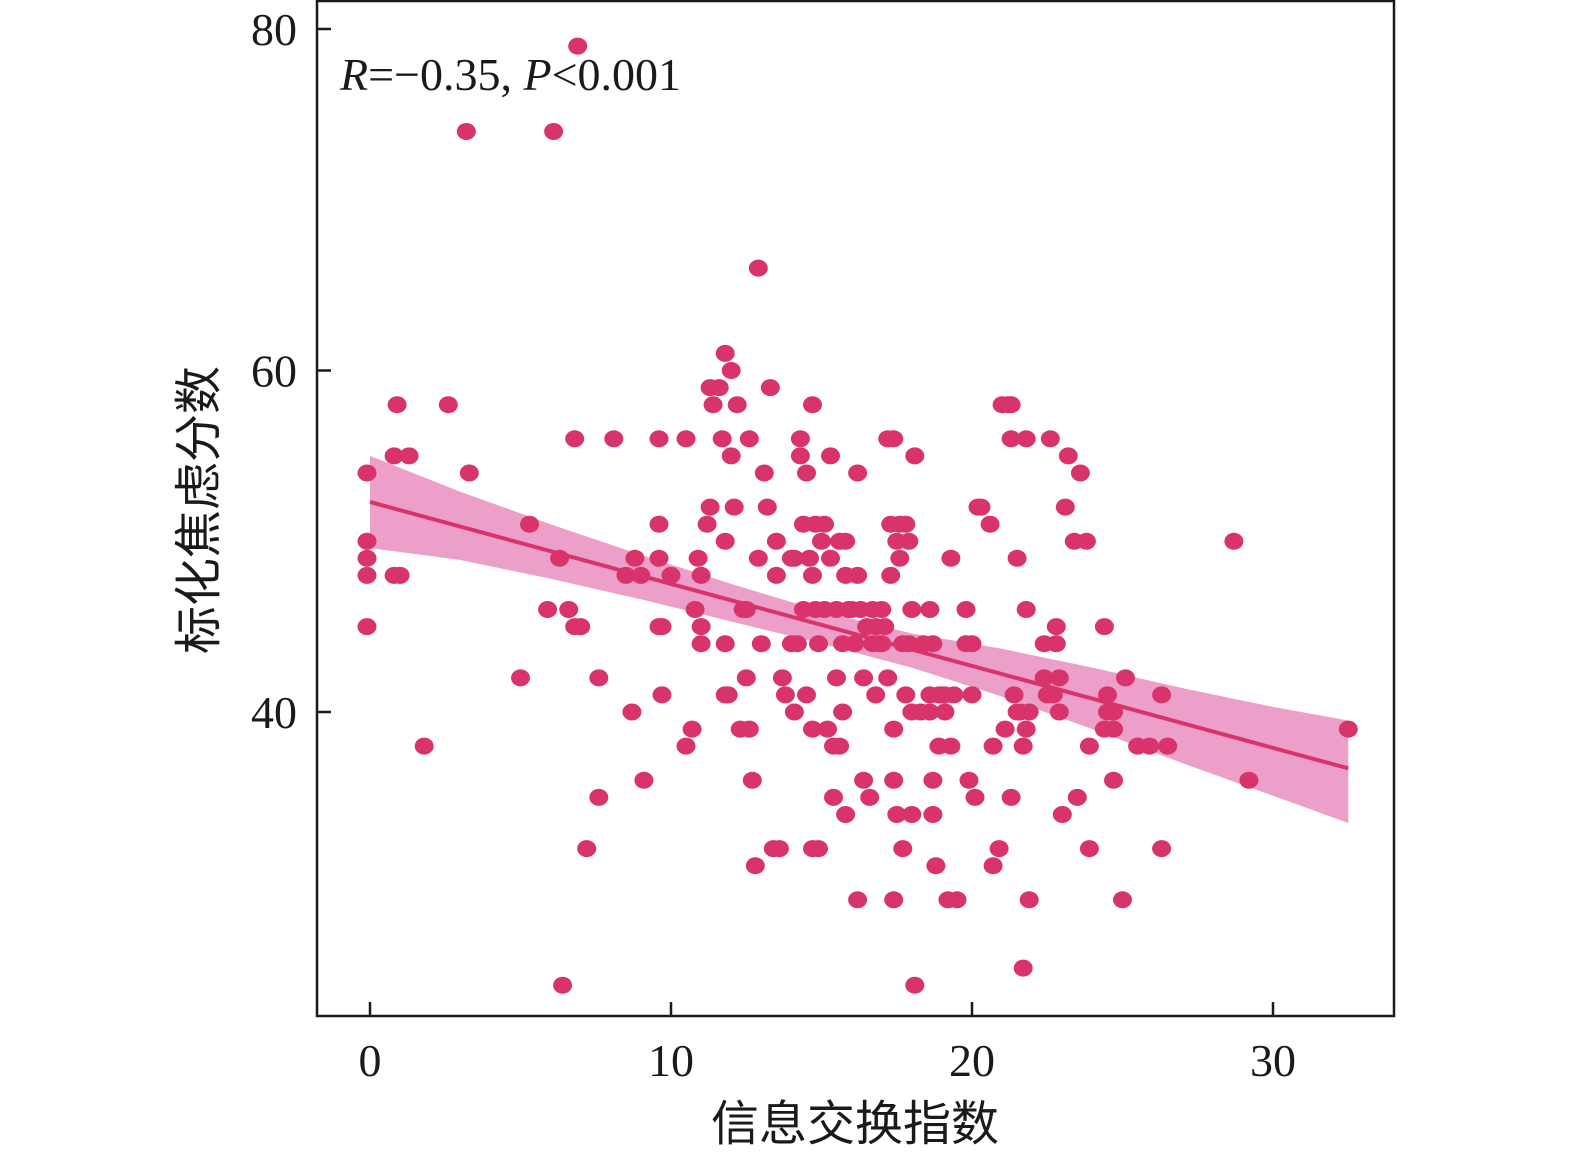 This screenshot has width=1575, height=1166. What do you see at coordinates (370, 1060) in the screenshot?
I see `x-tick-label: 0` at bounding box center [370, 1060].